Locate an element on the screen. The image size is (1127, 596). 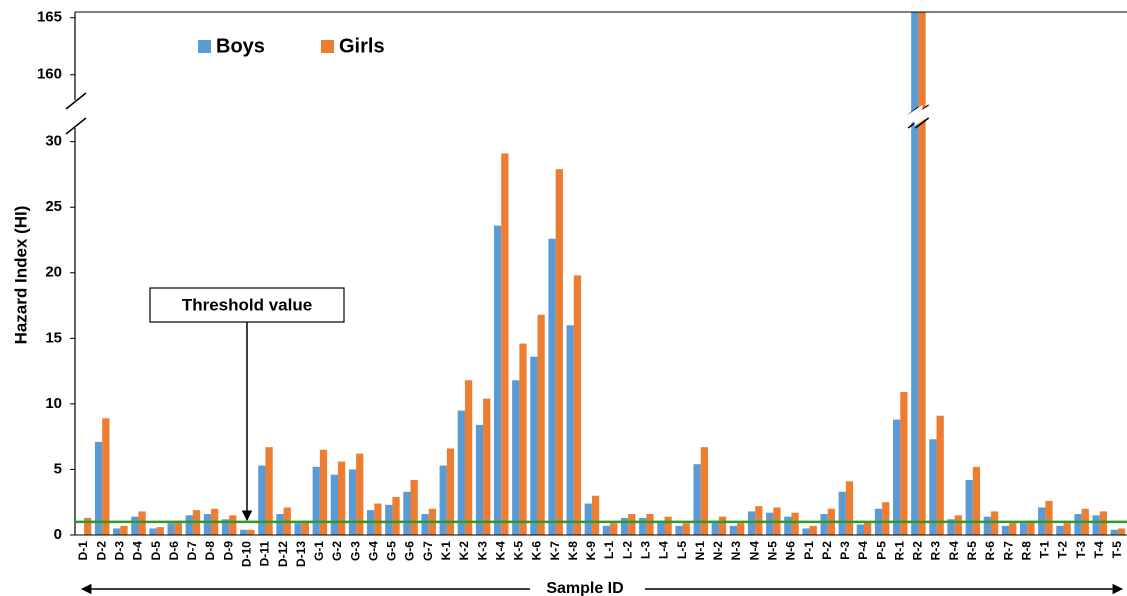
x-tick-label: D-8 is located at coordinates (210, 551).